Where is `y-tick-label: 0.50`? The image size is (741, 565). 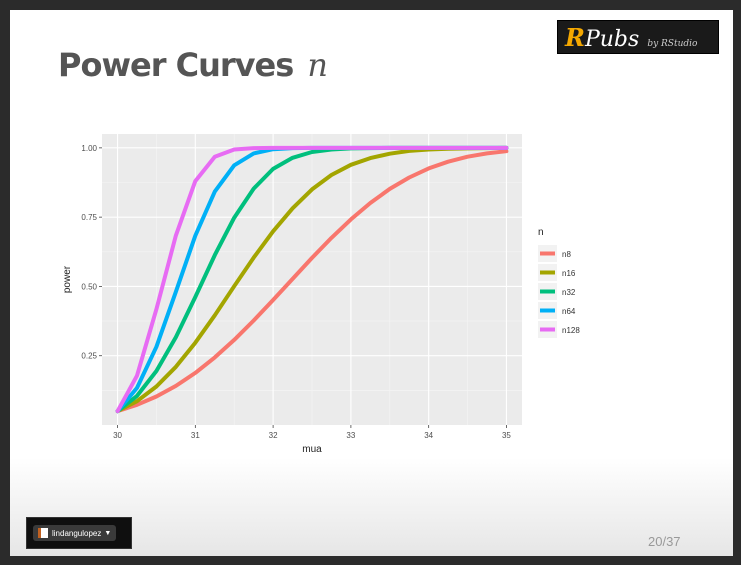 y-tick-label: 0.50 is located at coordinates (89, 286).